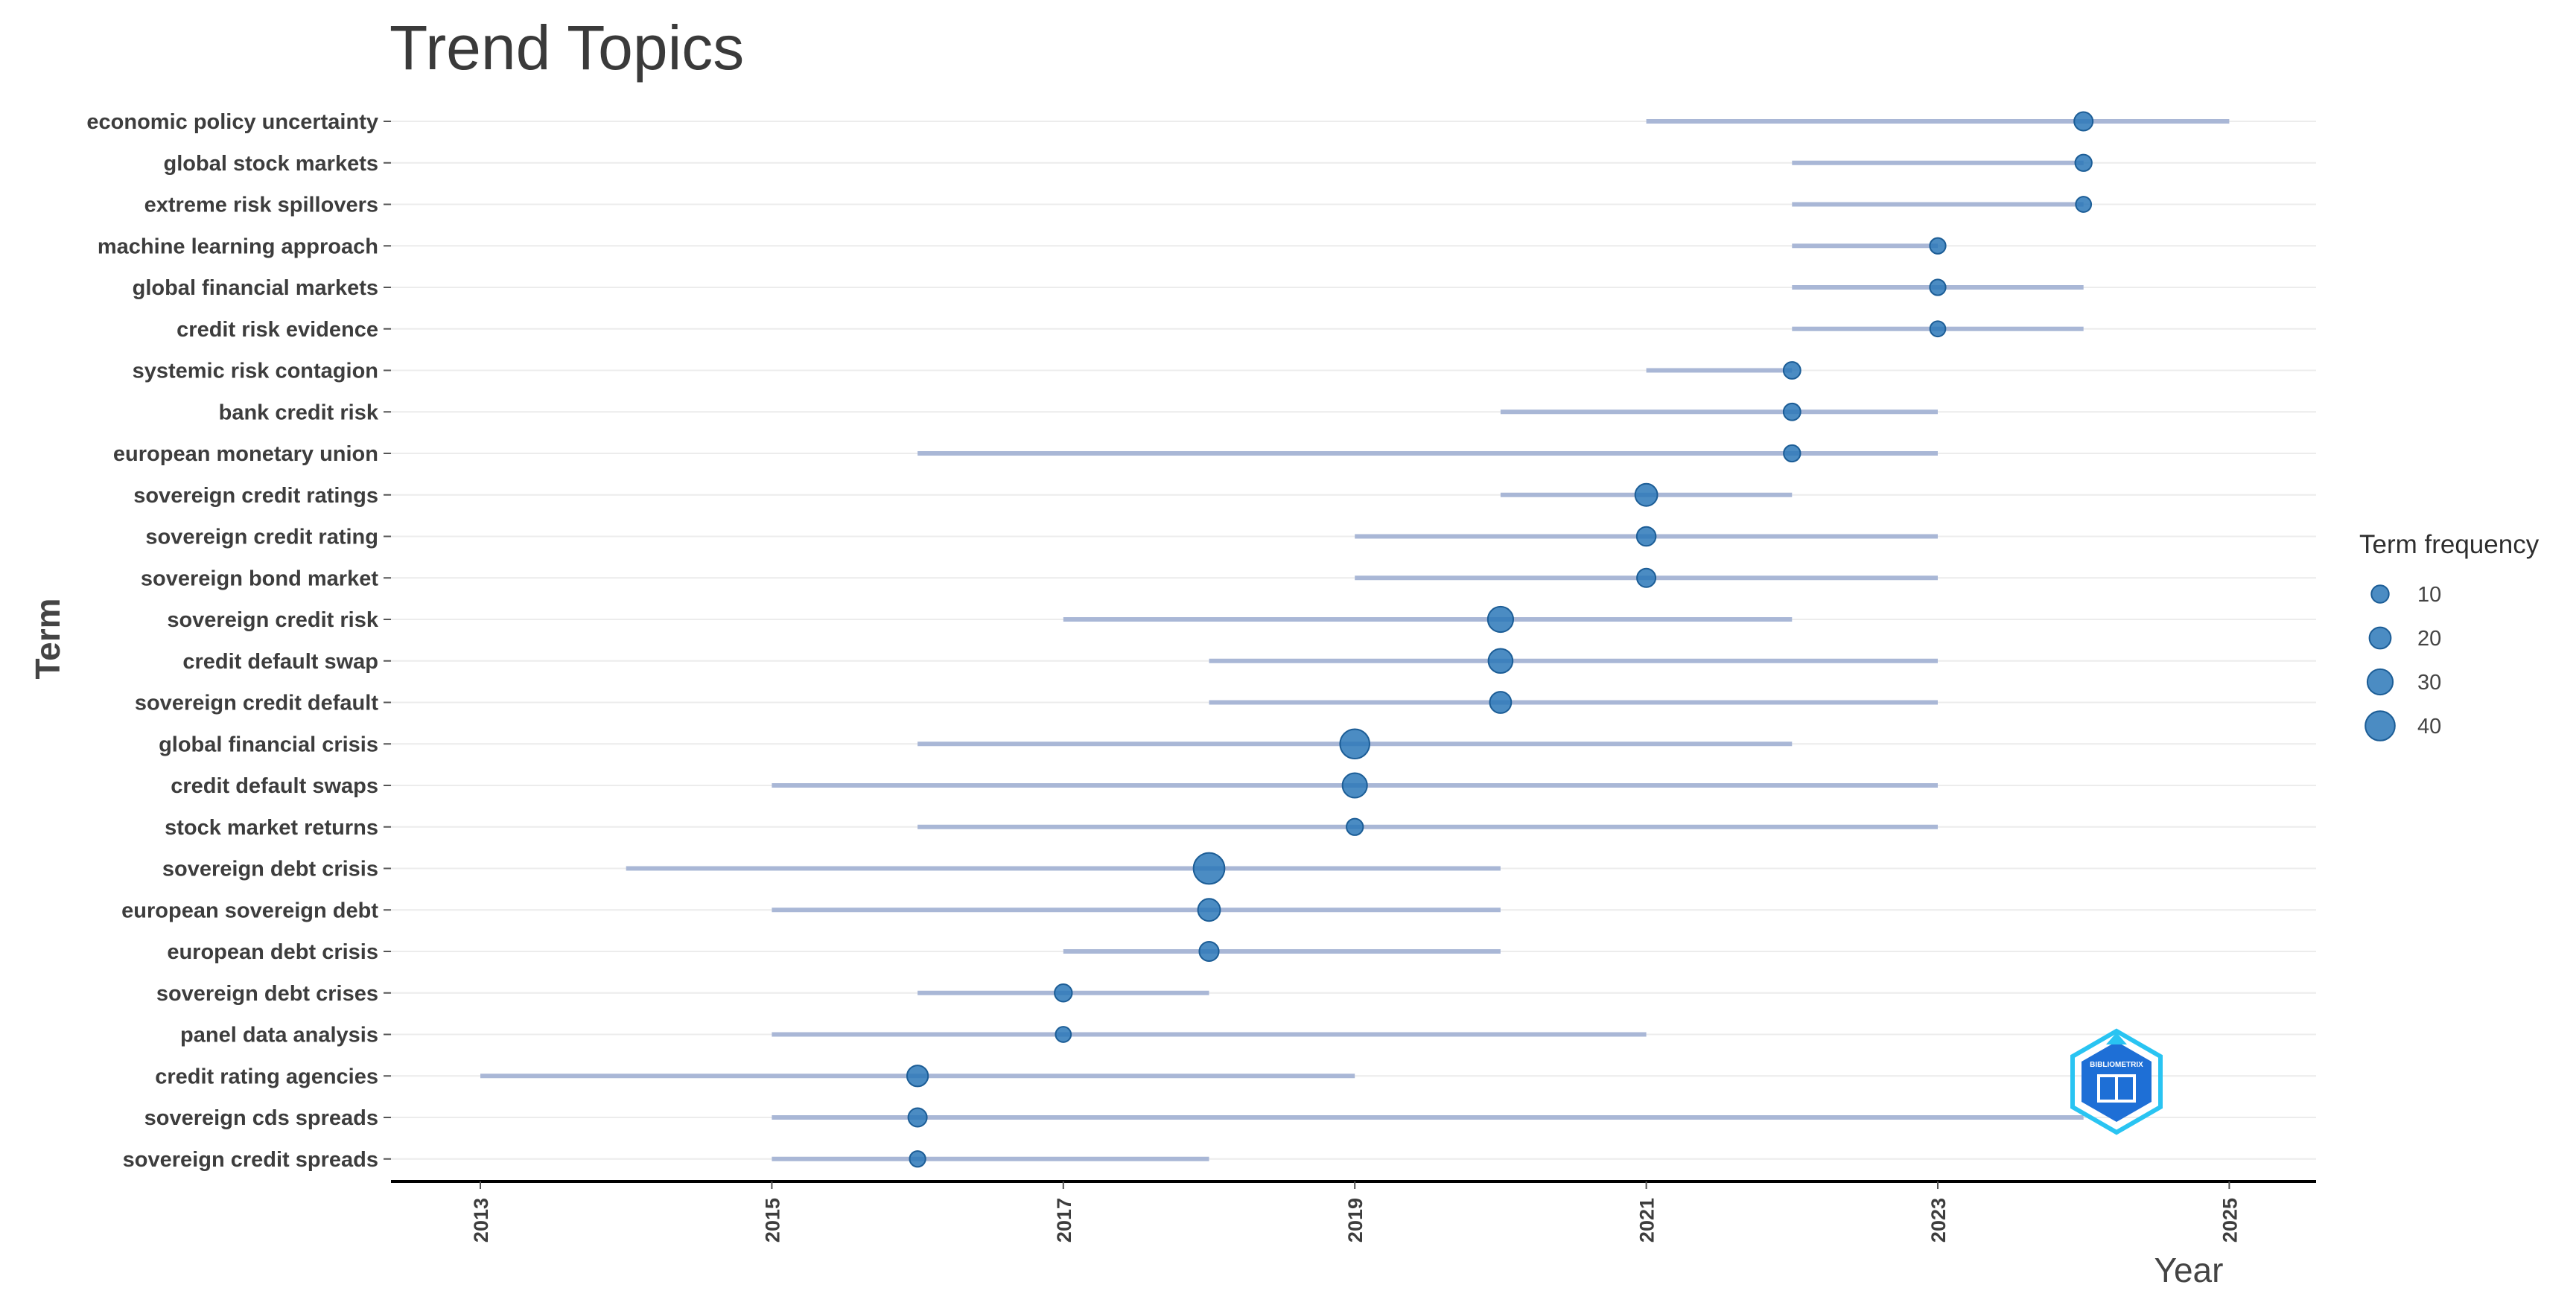 The height and width of the screenshot is (1311, 2576). Describe the element at coordinates (250, 1160) in the screenshot. I see `term-label: sovereign credit spreads` at that location.